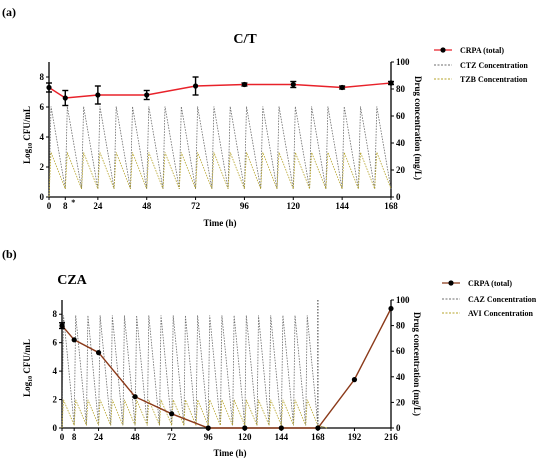 This screenshot has width=550, height=462. I want to click on chart-b-x-tick-label: 168, so click(318, 437).